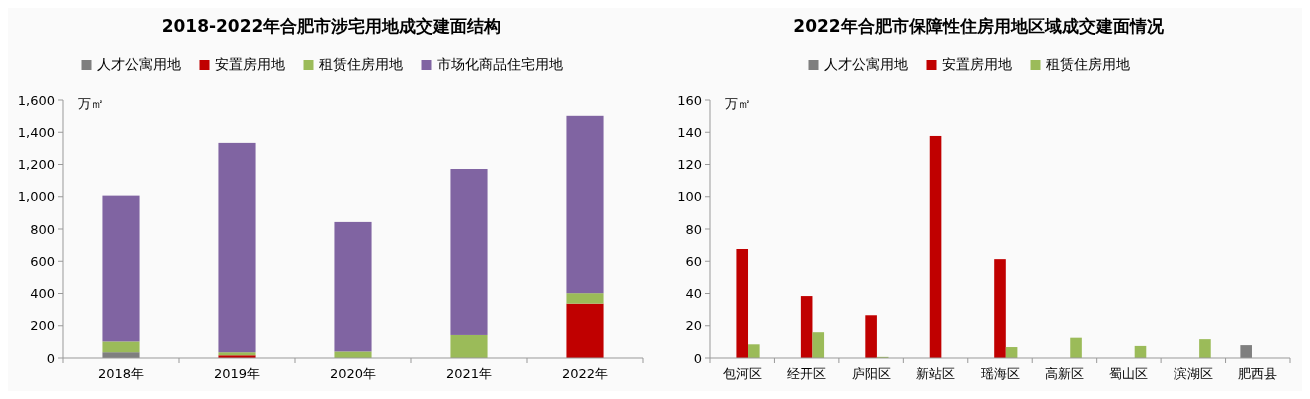 This screenshot has width=1310, height=399. Describe the element at coordinates (353, 373) in the screenshot. I see `x-tick-label: 2020年` at that location.